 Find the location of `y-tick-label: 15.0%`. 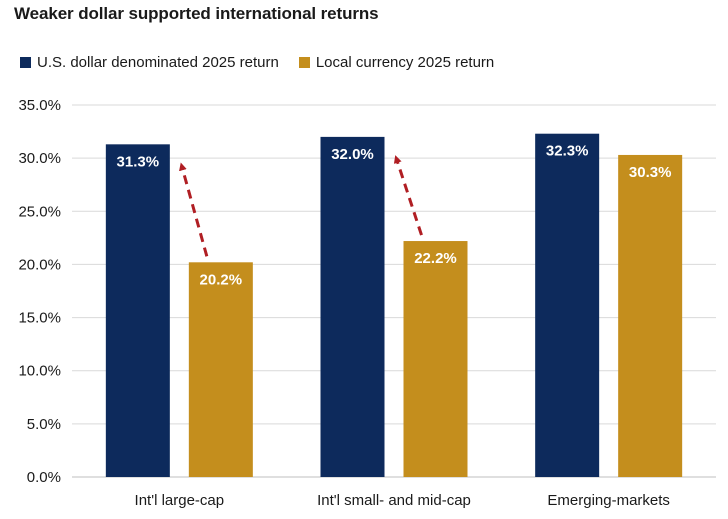

y-tick-label: 15.0% is located at coordinates (39, 318).